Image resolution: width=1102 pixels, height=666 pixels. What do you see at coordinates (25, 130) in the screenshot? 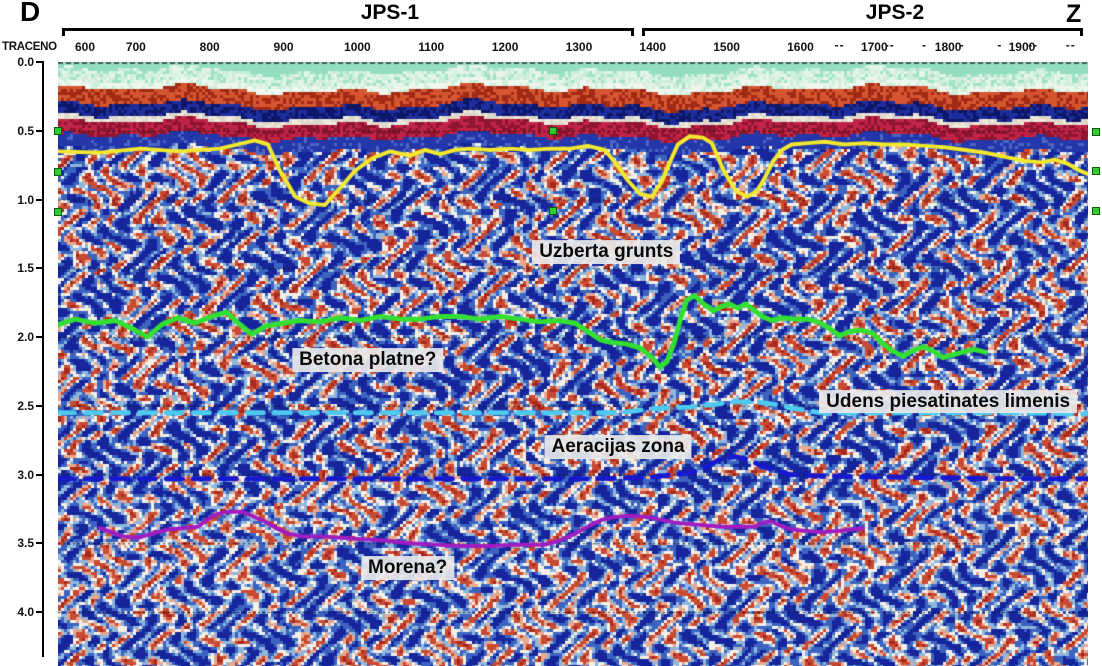
I see `depth-tick-label: 0.5` at bounding box center [25, 130].